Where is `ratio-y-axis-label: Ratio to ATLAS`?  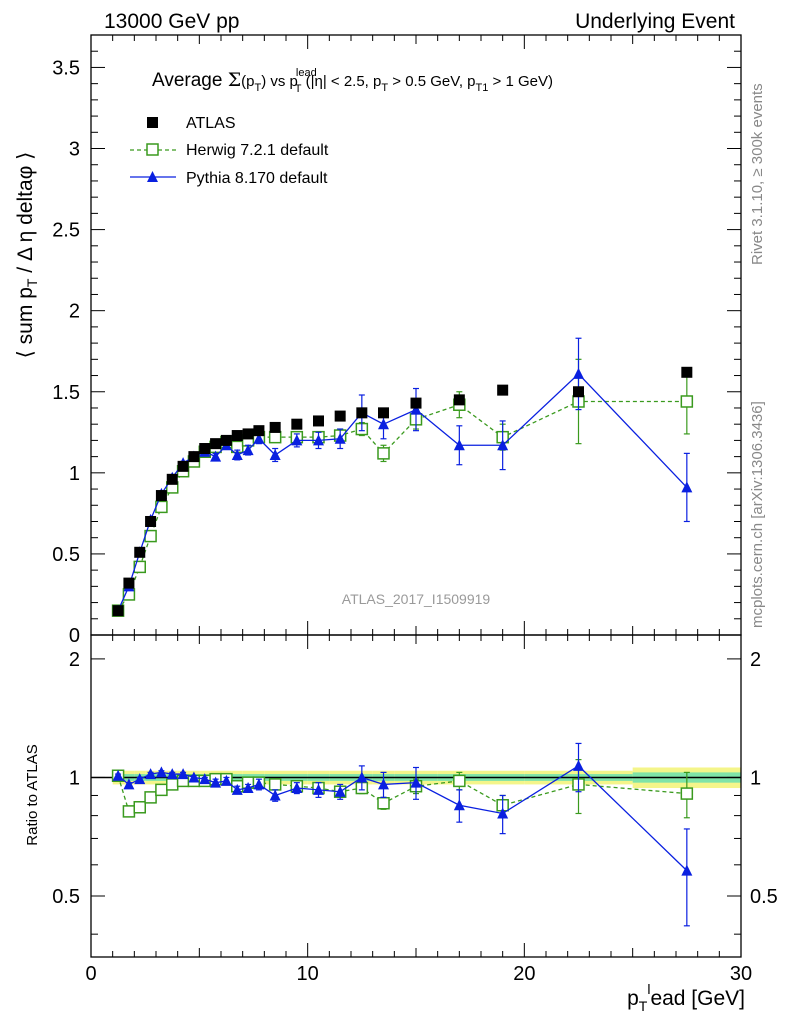
ratio-y-axis-label: Ratio to ATLAS is located at coordinates (32, 794).